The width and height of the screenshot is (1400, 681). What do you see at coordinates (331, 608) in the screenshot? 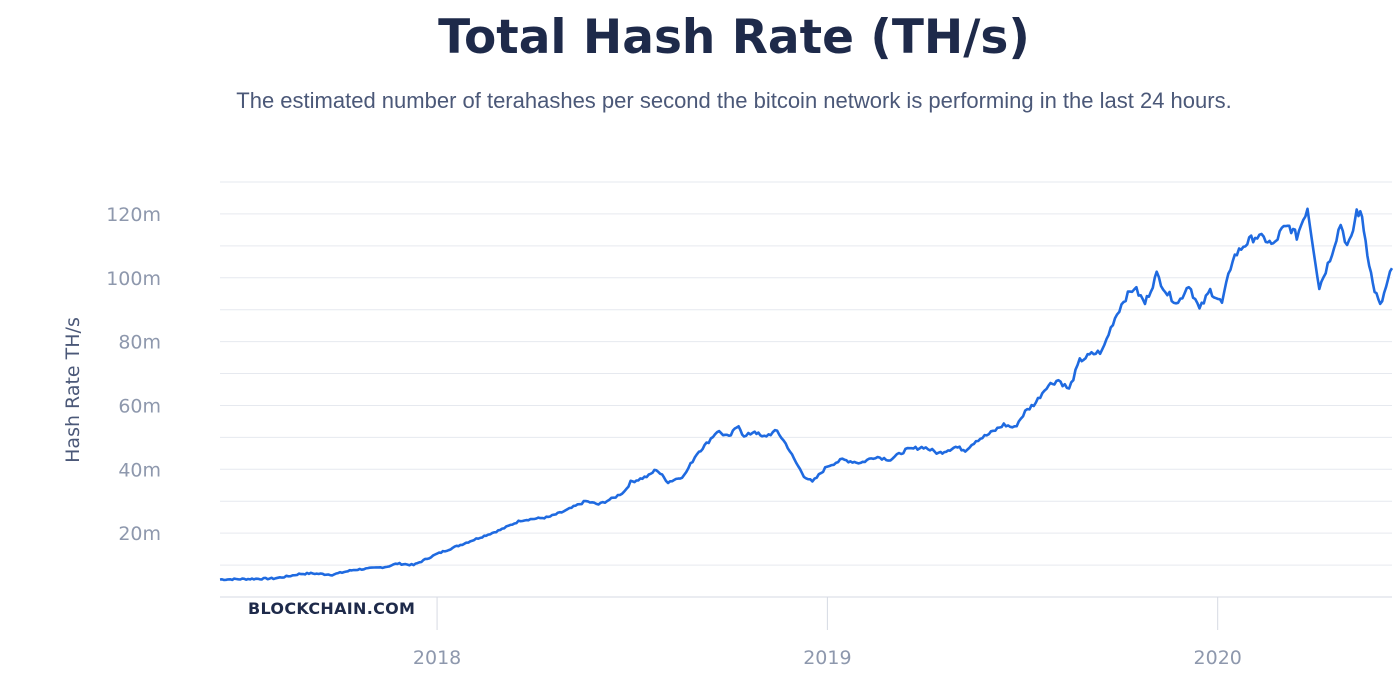
I see `blockchain-watermark: BLOCKCHAIN.COM` at bounding box center [331, 608].